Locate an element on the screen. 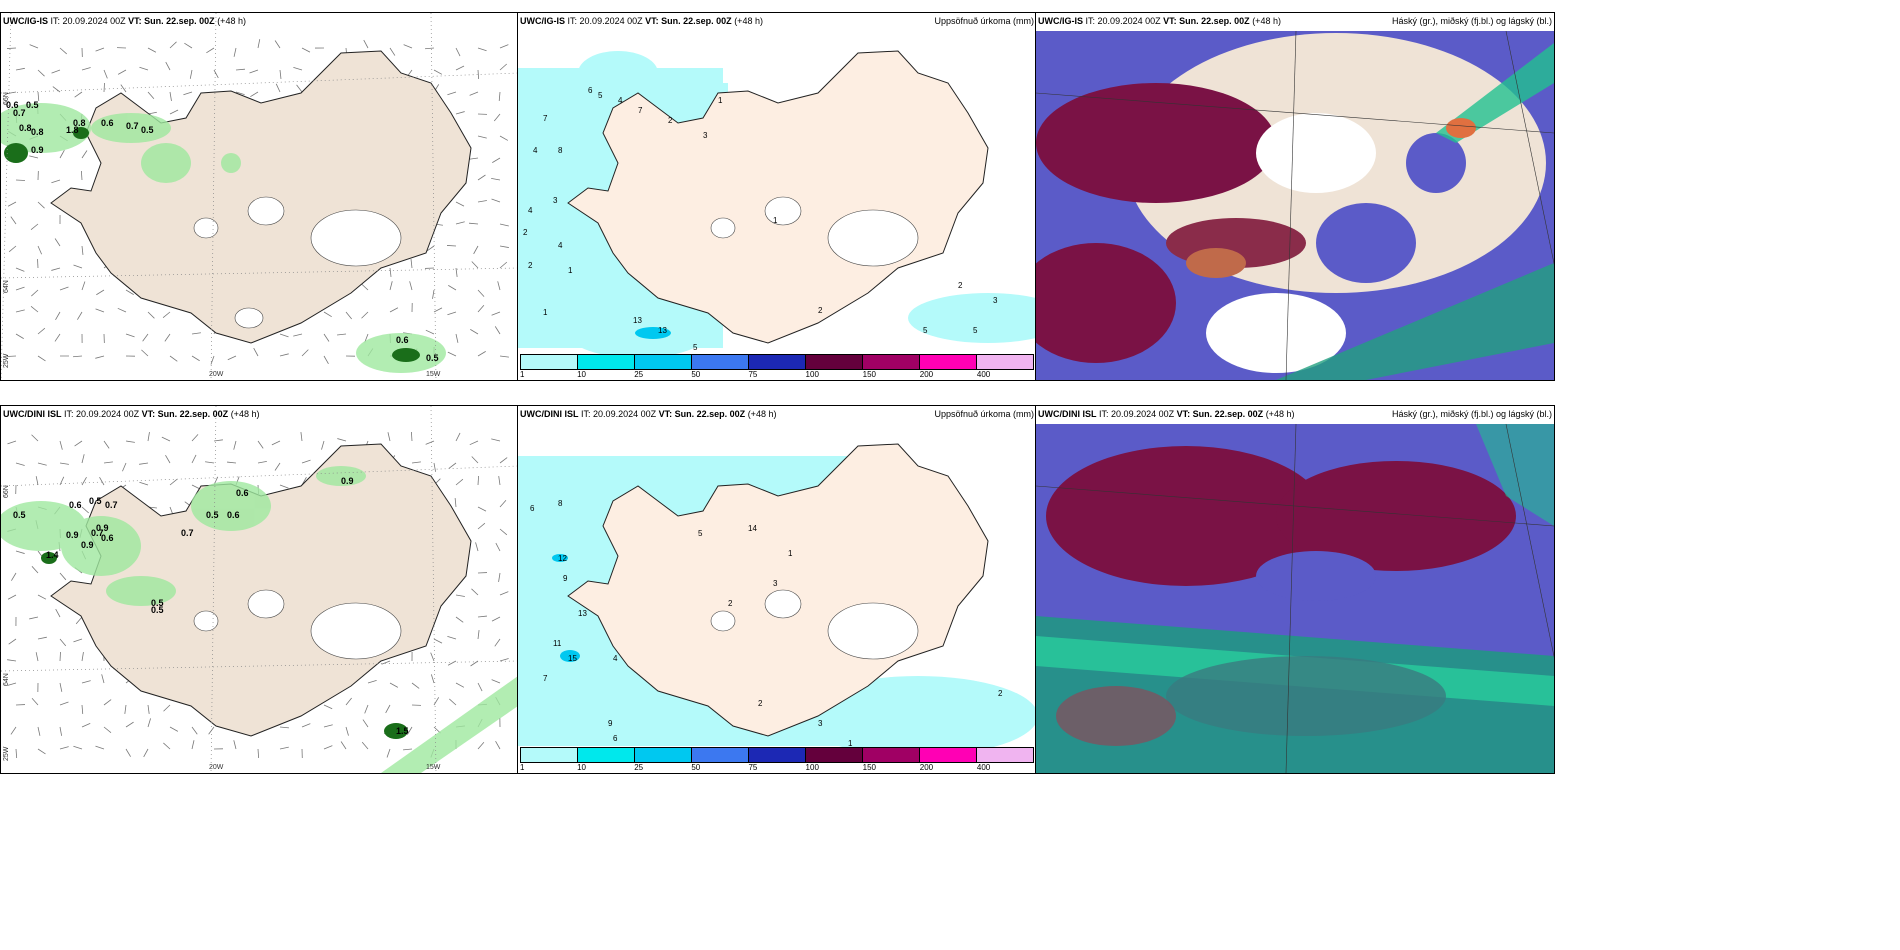  panel-title: Uppsöfnuð úrkoma (mm) is located at coordinates (984, 414).